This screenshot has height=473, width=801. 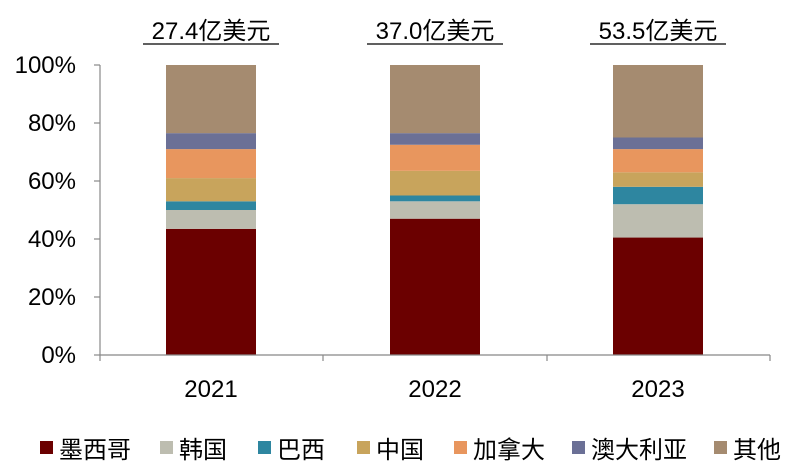 I want to click on legend-label: 墨西哥, so click(x=95, y=450).